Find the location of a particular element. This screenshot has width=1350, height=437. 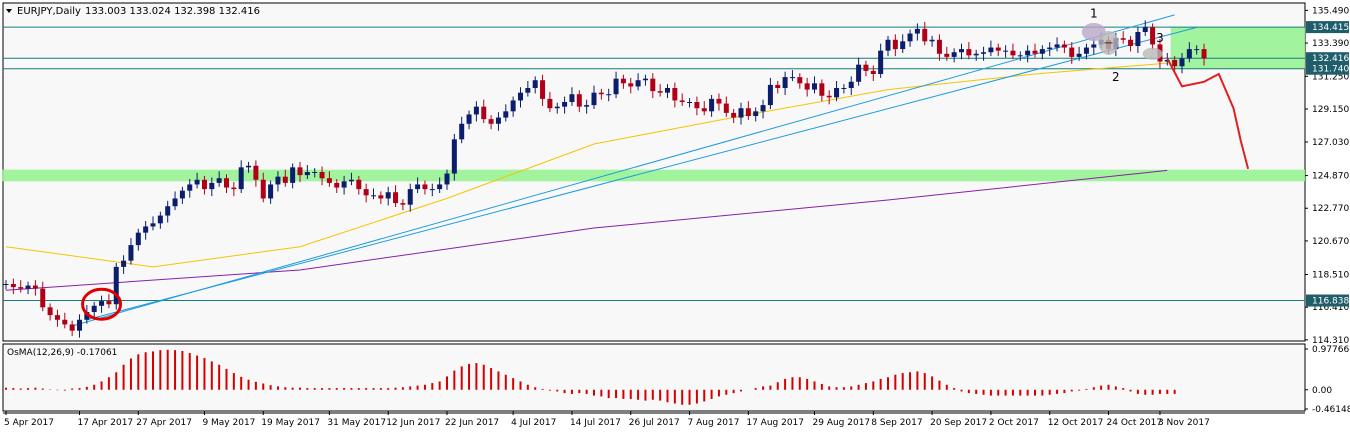

price-tag-label: 131.740 is located at coordinates (1330, 70).